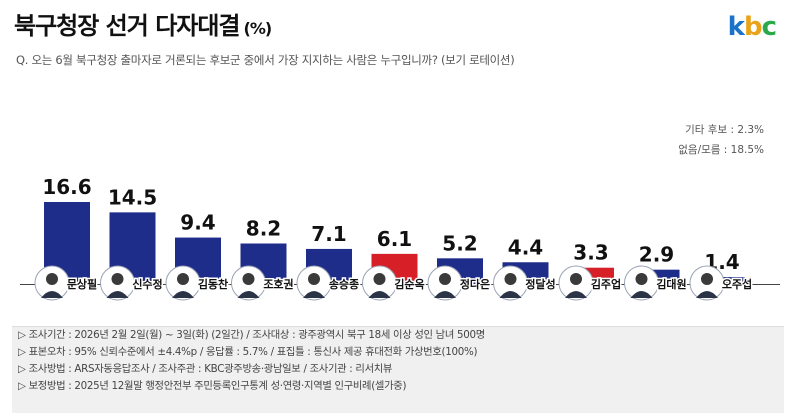  I want to click on bar-group: 14.5 신수정, so click(132, 243).